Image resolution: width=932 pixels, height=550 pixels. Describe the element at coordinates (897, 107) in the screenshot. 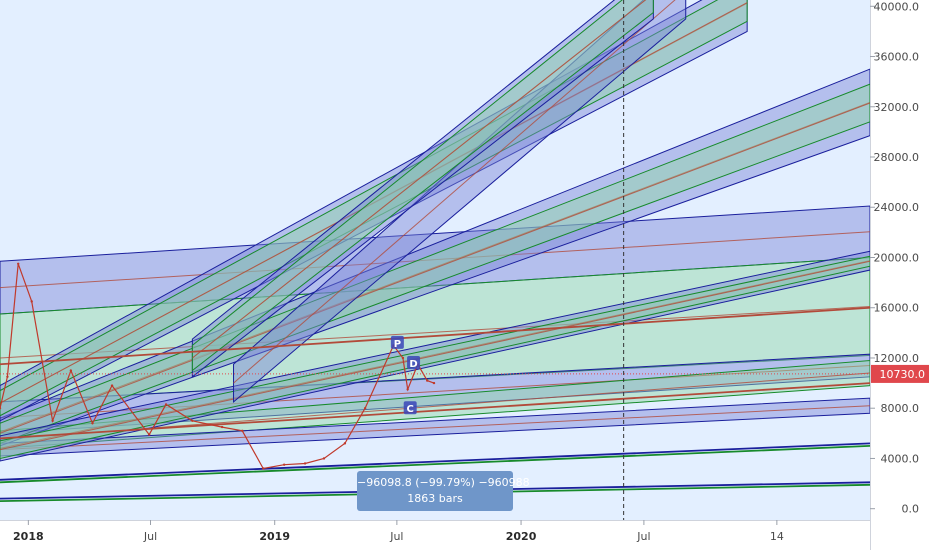

I see `y-tick-label: 32000.0` at that location.